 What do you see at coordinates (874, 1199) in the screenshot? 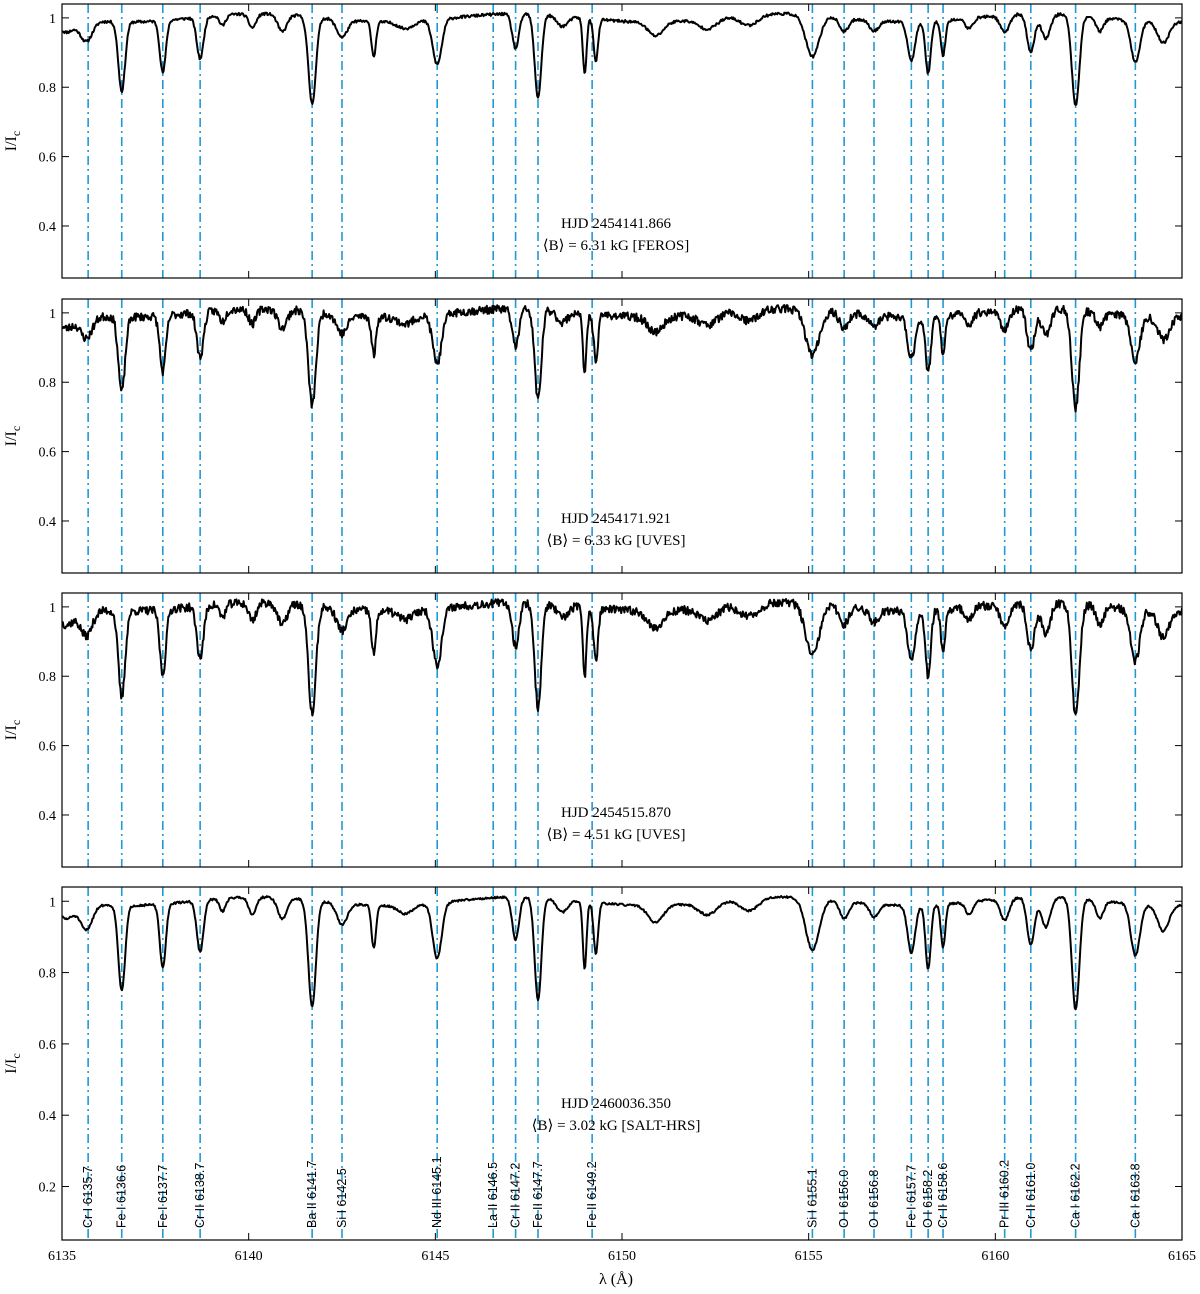
I see `line-label: O I 6156.8` at bounding box center [874, 1199].